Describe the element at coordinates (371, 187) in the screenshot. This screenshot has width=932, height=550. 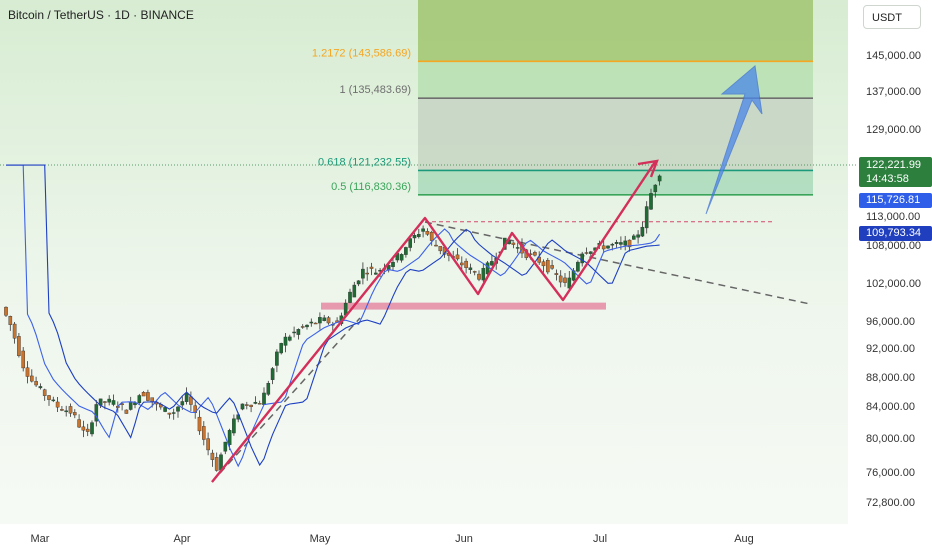
I see `fib-label-3: 0.5 (116,830.36)` at that location.